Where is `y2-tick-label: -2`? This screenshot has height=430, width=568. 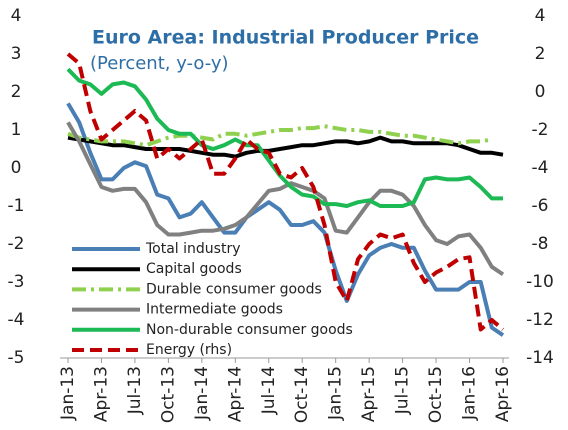
y2-tick-label: -2 is located at coordinates (540, 130).